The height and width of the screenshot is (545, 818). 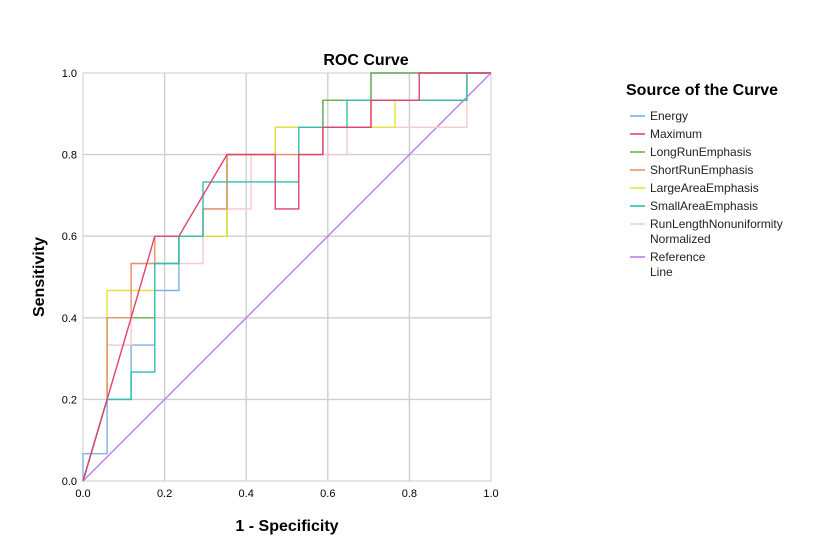 What do you see at coordinates (704, 206) in the screenshot?
I see `legend-label: SmallAreaEmphasis` at bounding box center [704, 206].